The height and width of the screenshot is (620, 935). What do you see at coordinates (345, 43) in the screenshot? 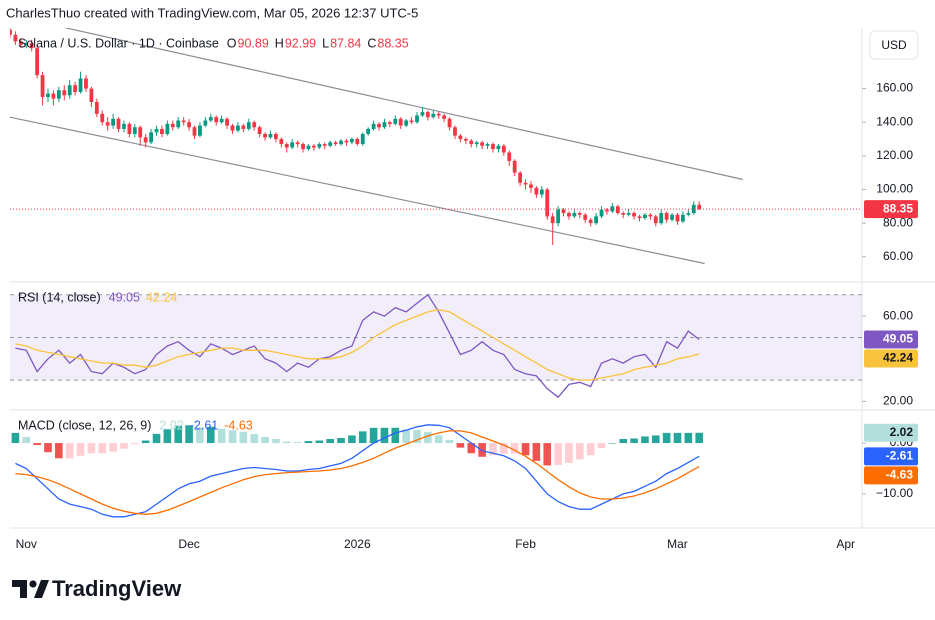
I see `legend-item: 87.84` at bounding box center [345, 43].